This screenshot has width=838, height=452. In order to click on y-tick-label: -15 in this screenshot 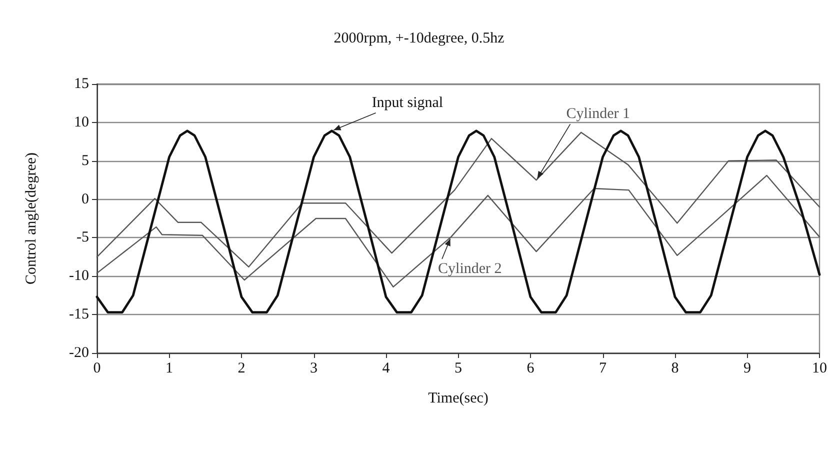, I will do `click(79, 314)`.